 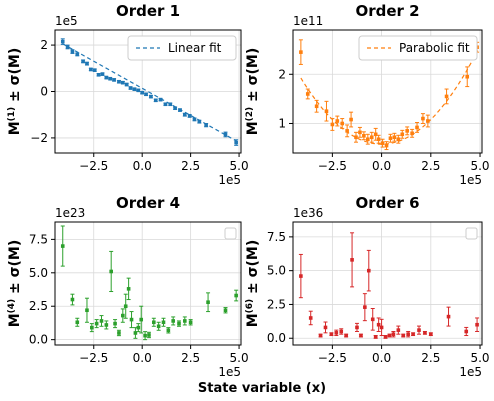 I want to click on y-label-sup: (1), so click(x=12, y=114).